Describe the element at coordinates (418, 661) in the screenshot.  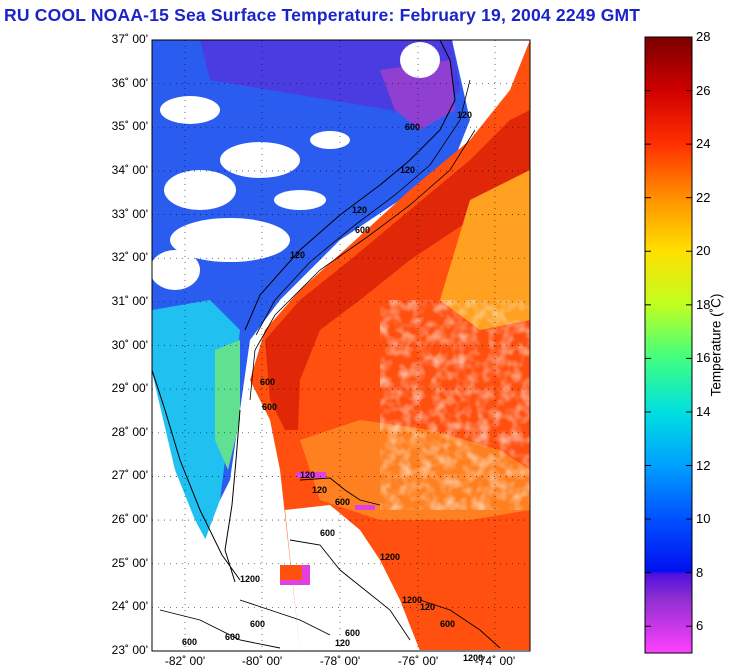
I see `longitude-label: -76˚ 00'` at that location.